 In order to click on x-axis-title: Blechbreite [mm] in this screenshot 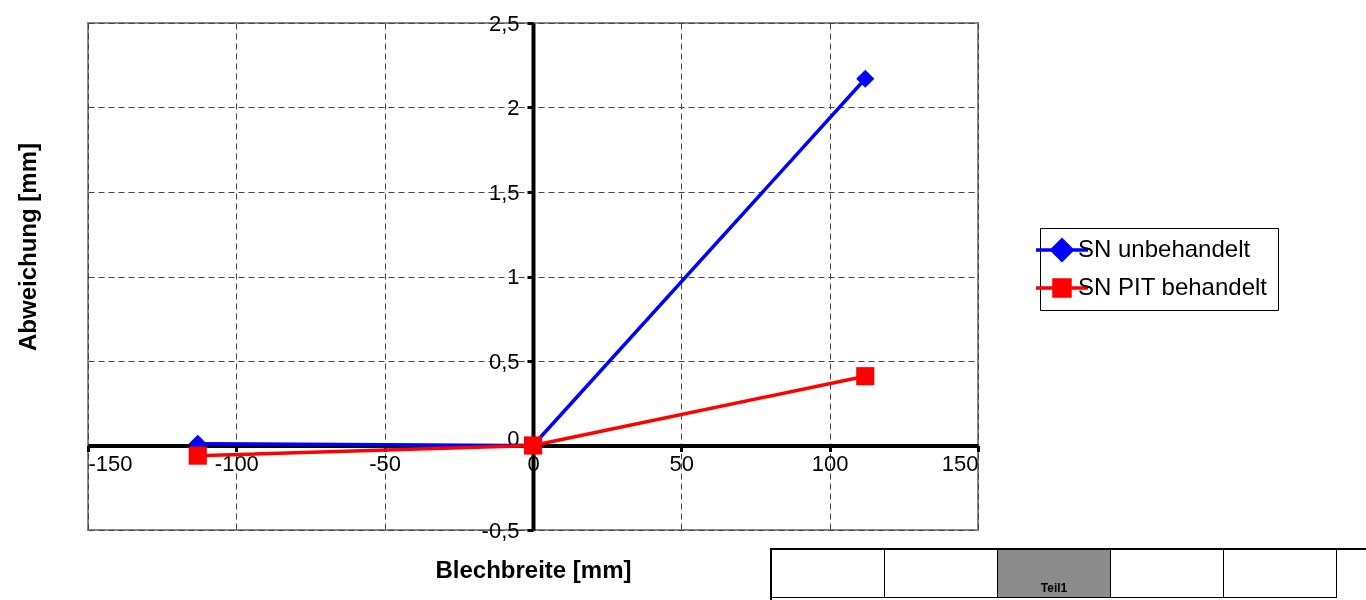, I will do `click(533, 569)`.